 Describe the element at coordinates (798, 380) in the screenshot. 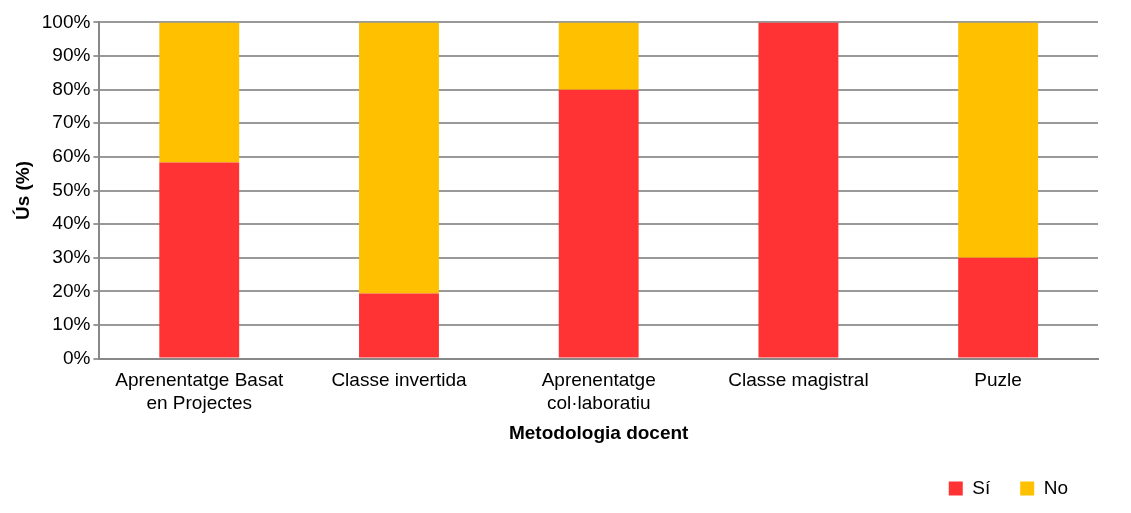

I see `x-tick-label: Classe magistral` at that location.